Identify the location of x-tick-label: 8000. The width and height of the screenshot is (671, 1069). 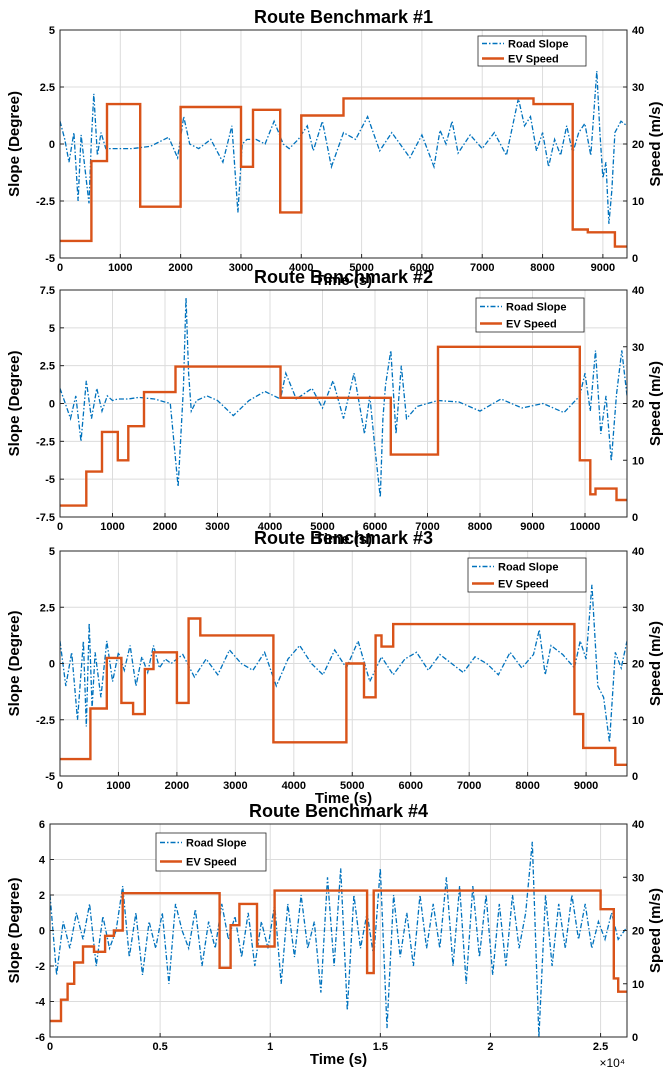
(542, 268).